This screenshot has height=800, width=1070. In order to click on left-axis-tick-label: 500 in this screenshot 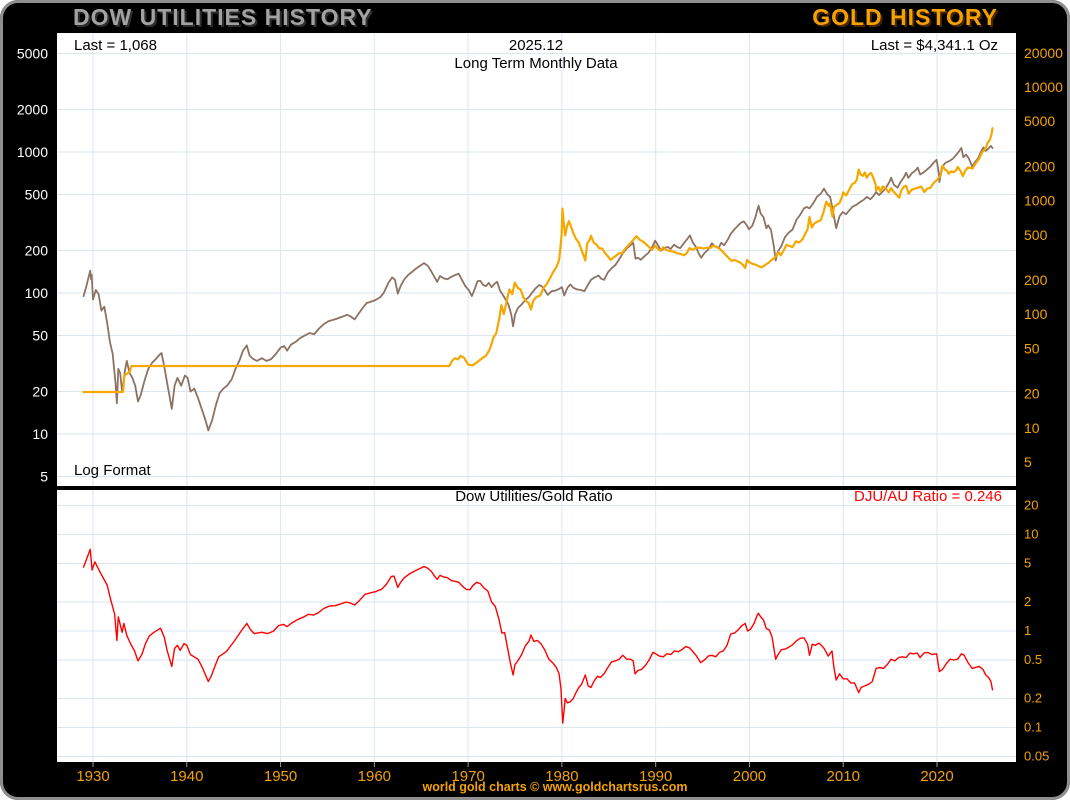, I will do `click(37, 194)`.